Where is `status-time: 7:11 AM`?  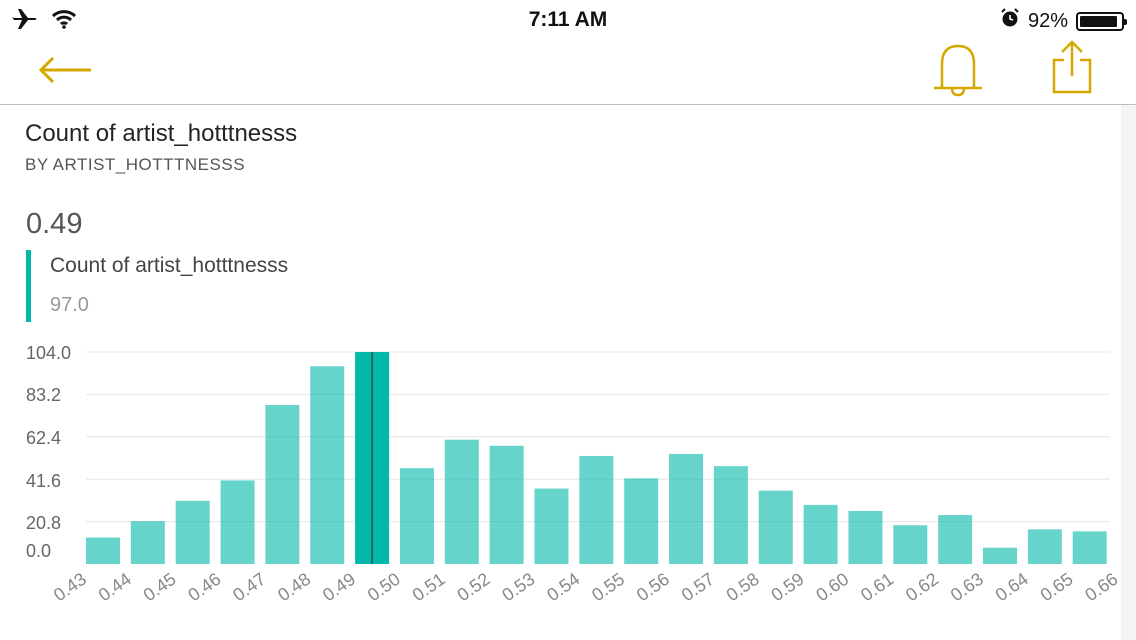 status-time: 7:11 AM is located at coordinates (568, 19).